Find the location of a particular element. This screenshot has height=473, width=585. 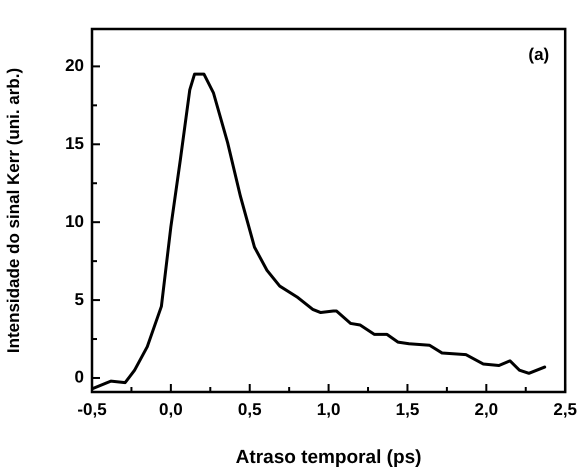

y-tick-label: 15 is located at coordinates (74, 143).